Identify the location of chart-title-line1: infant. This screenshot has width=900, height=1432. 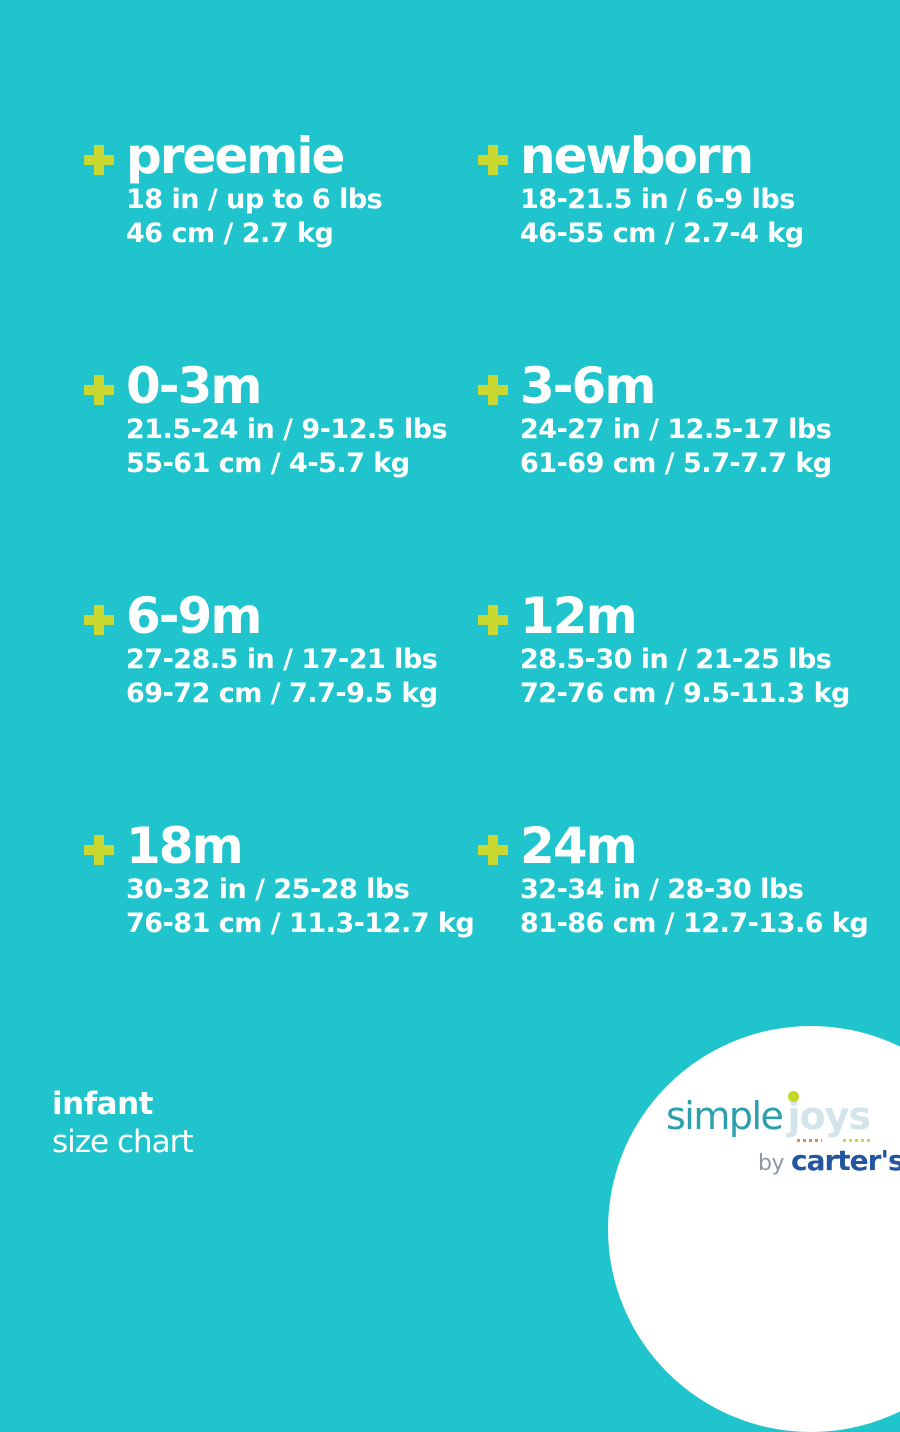
(102, 1104).